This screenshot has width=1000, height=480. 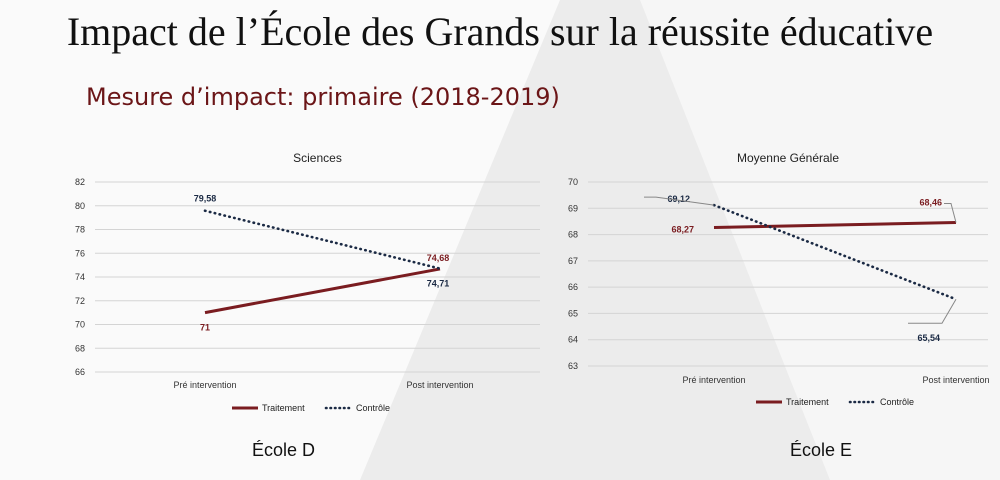 I want to click on data-label: 74,71, so click(x=438, y=284).